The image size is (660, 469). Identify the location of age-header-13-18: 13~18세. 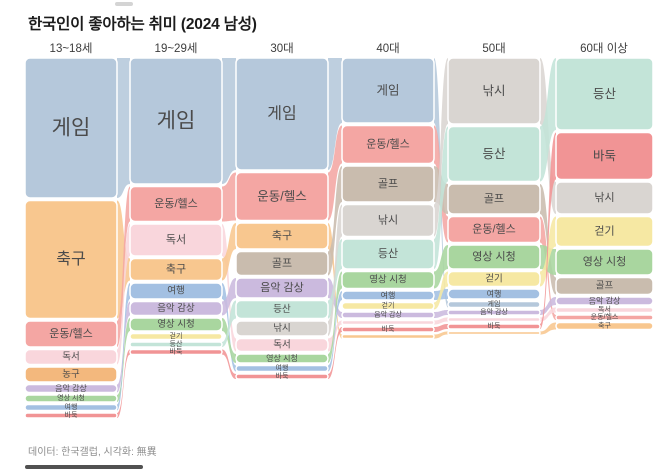
(71, 49).